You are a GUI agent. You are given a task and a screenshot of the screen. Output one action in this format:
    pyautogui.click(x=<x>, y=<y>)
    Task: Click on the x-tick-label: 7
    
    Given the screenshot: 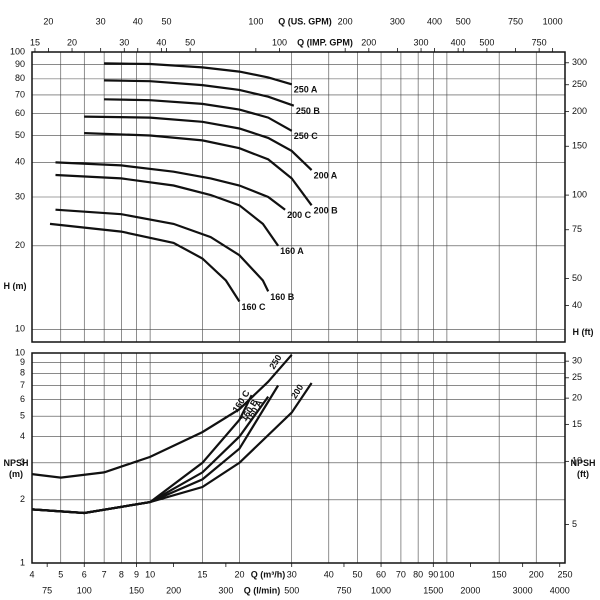 What is the action you would take?
    pyautogui.click(x=104, y=574)
    